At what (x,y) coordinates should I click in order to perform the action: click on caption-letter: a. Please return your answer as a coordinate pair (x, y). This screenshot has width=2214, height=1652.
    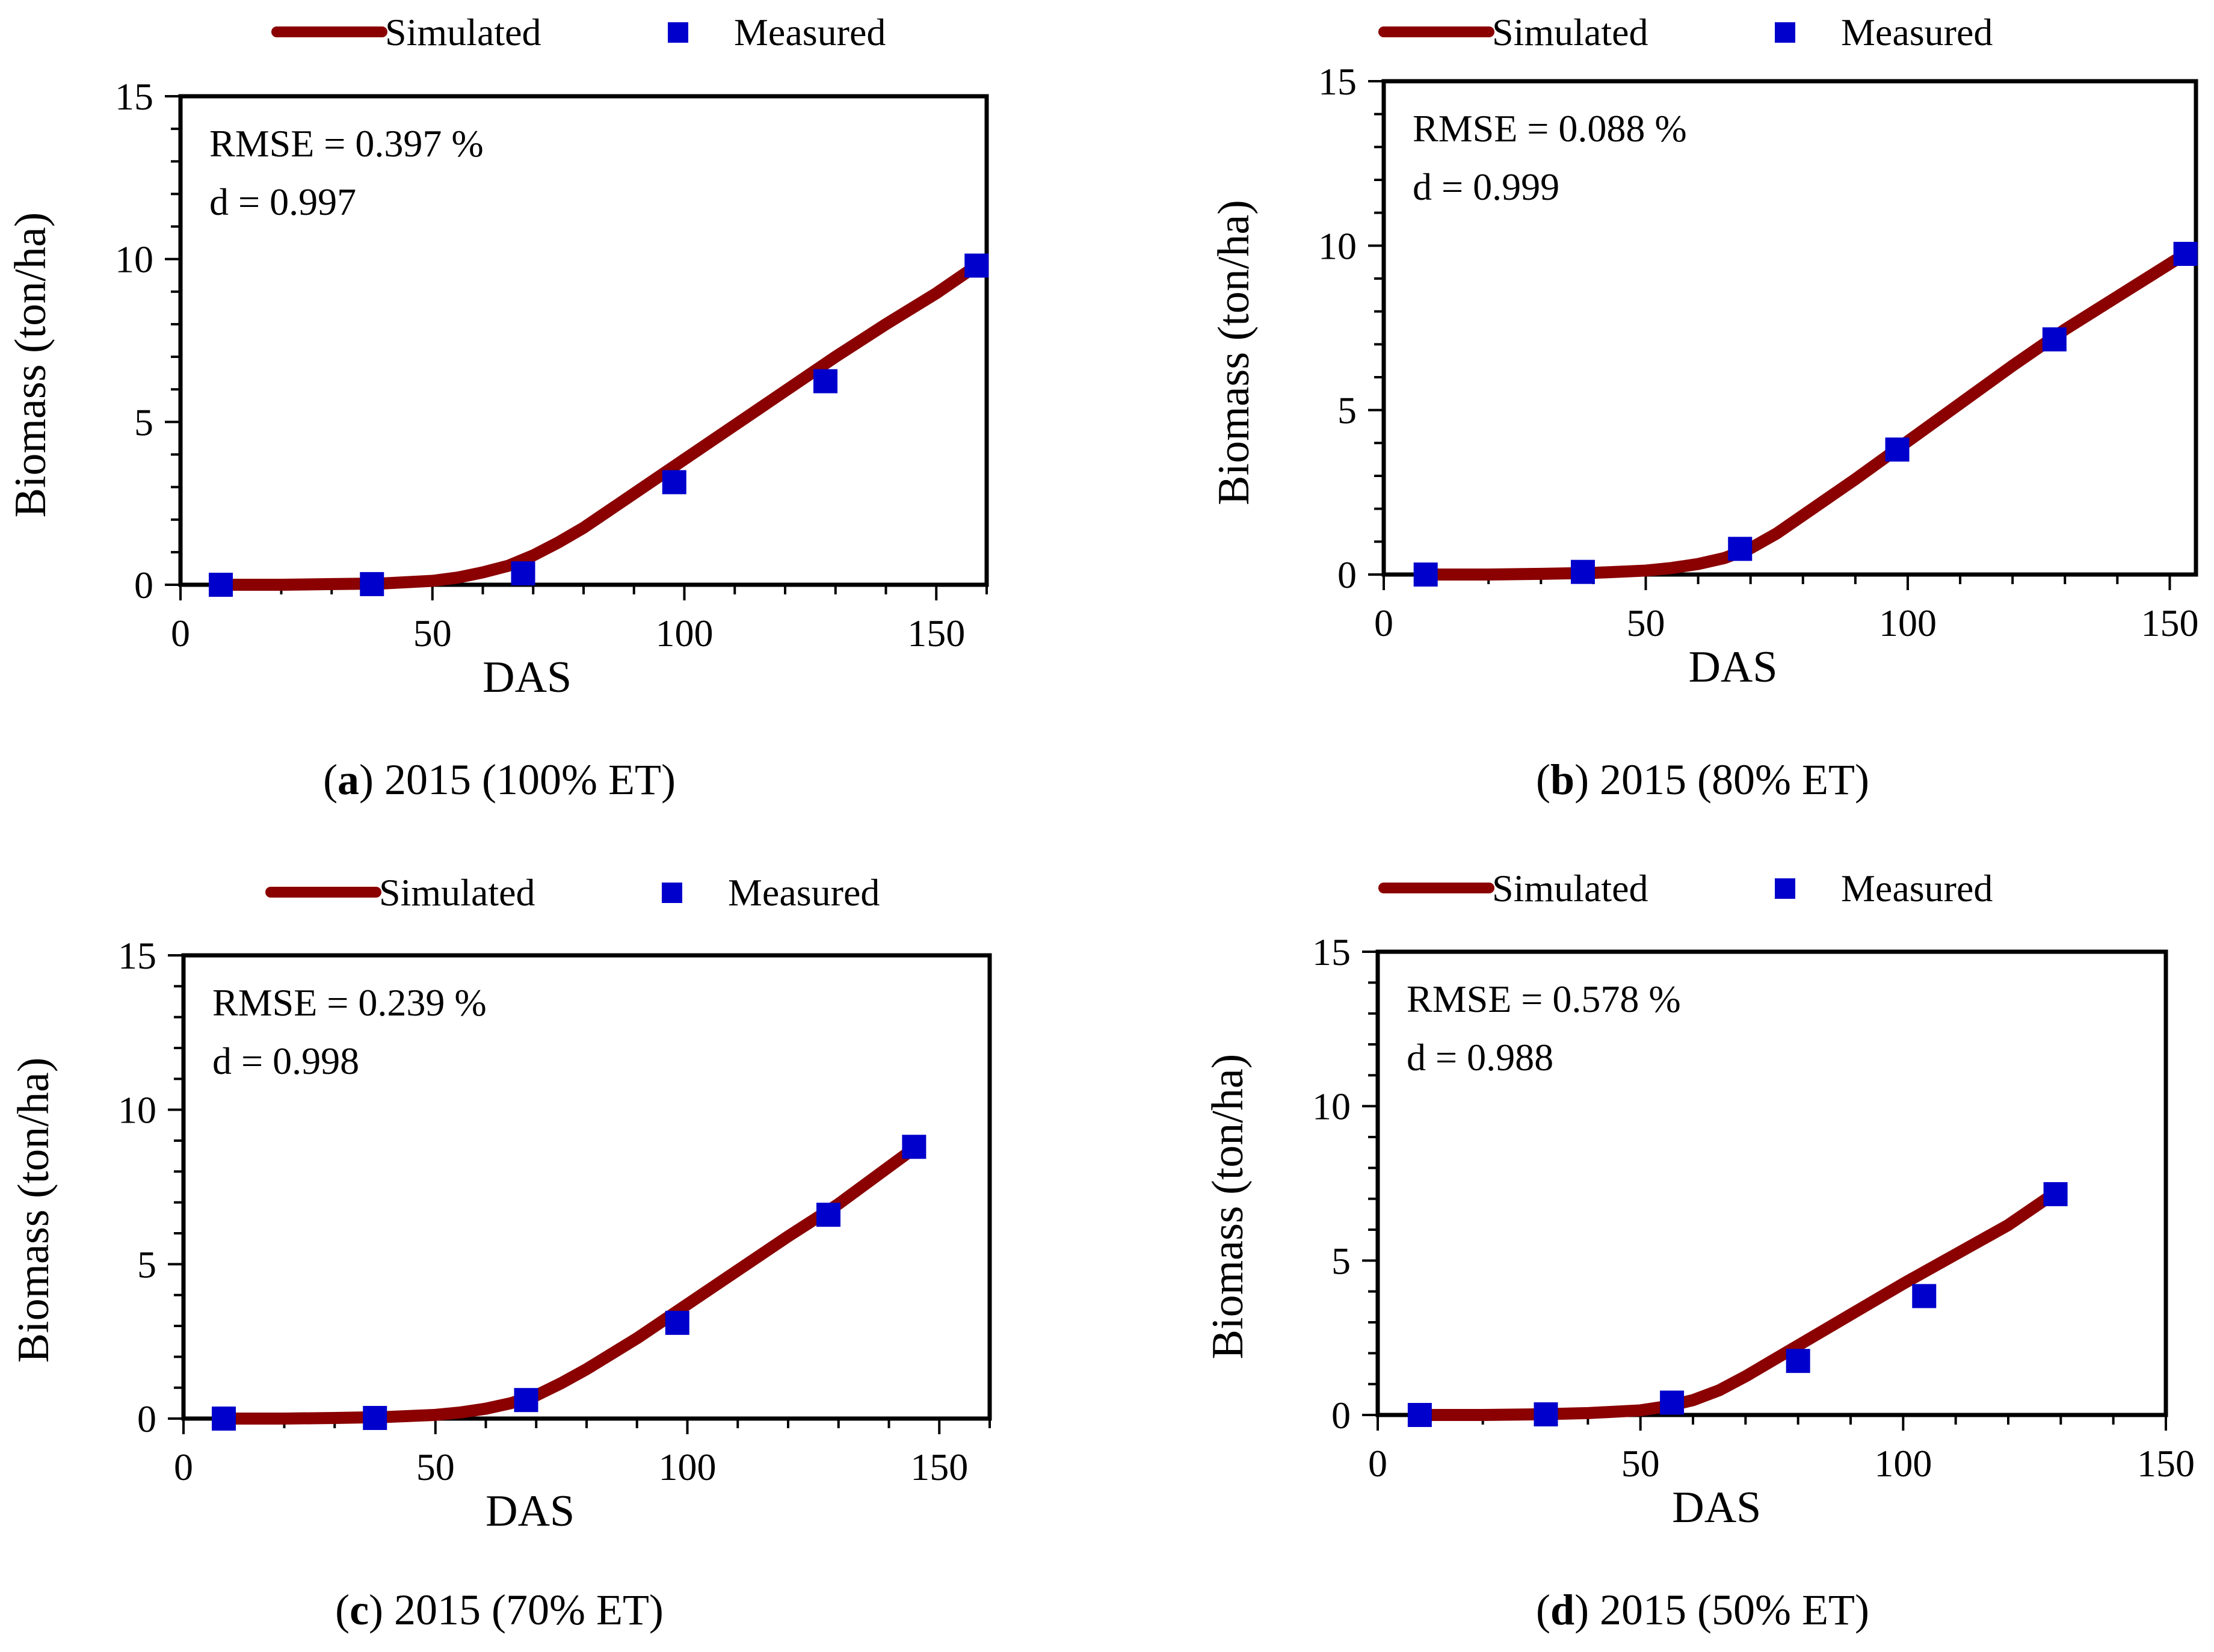
    Looking at the image, I should click on (348, 780).